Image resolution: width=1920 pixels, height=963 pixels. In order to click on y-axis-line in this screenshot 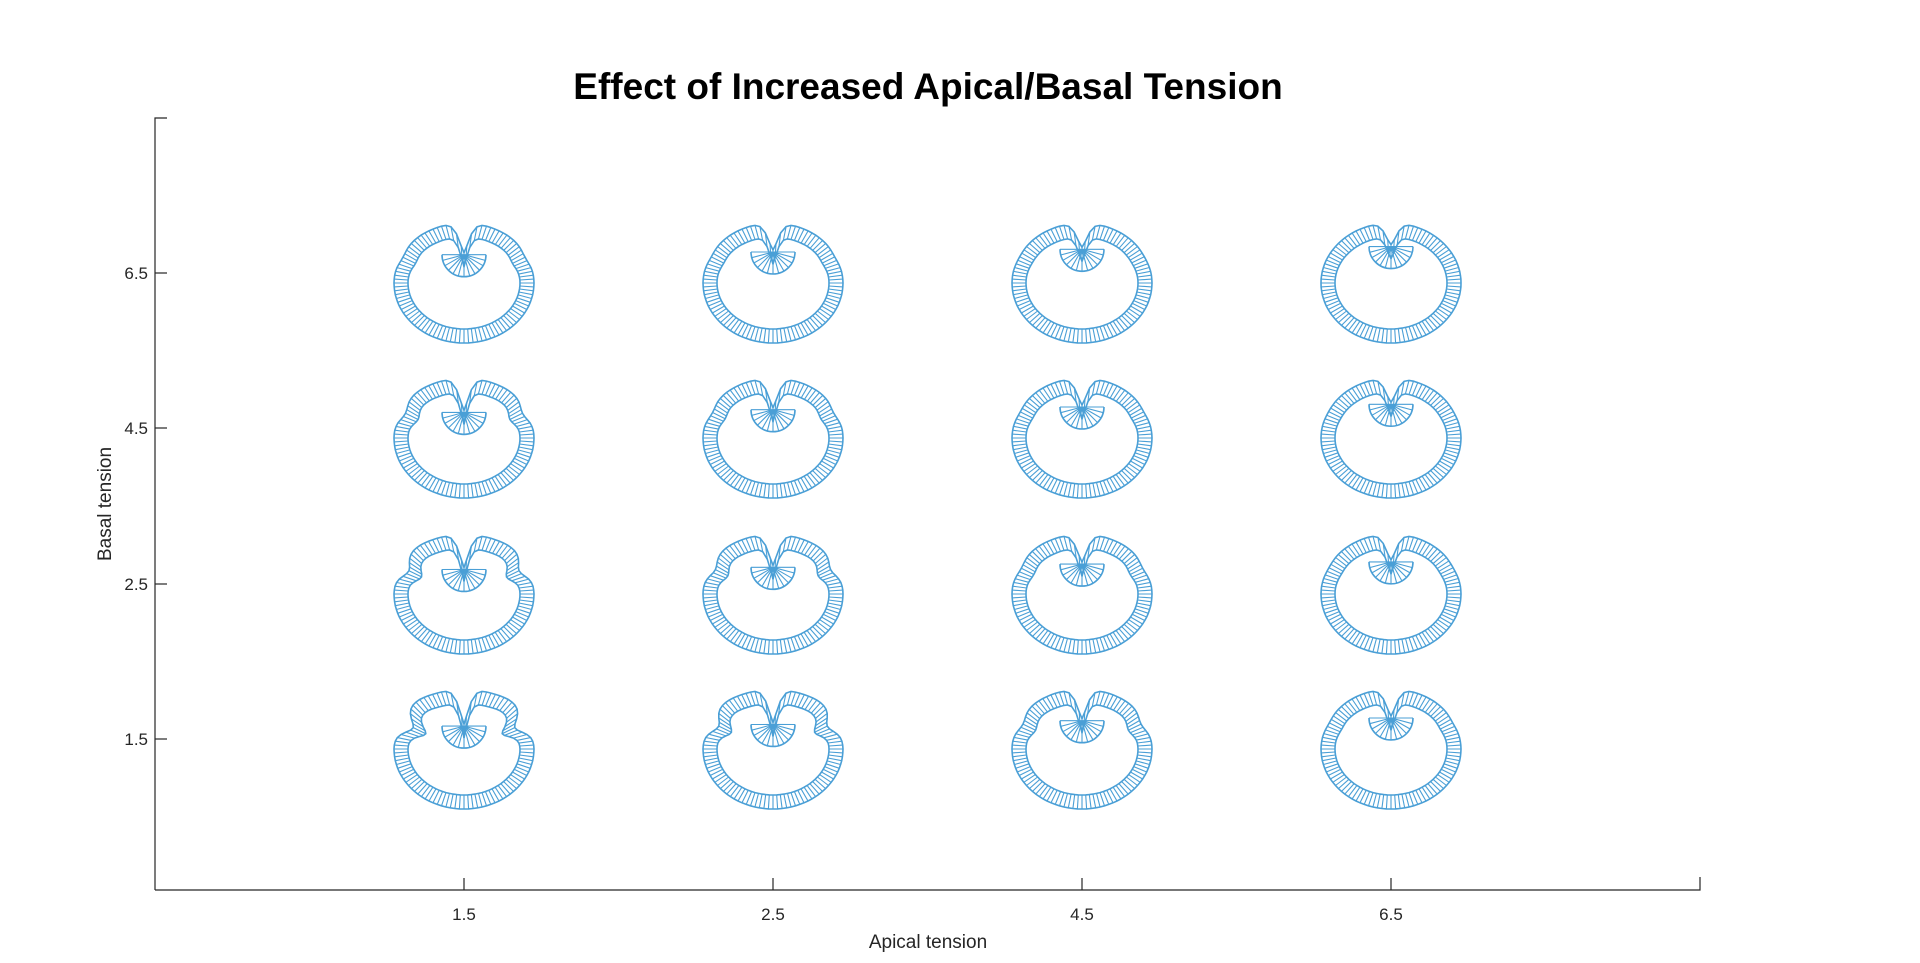, I will do `click(160, 503)`.